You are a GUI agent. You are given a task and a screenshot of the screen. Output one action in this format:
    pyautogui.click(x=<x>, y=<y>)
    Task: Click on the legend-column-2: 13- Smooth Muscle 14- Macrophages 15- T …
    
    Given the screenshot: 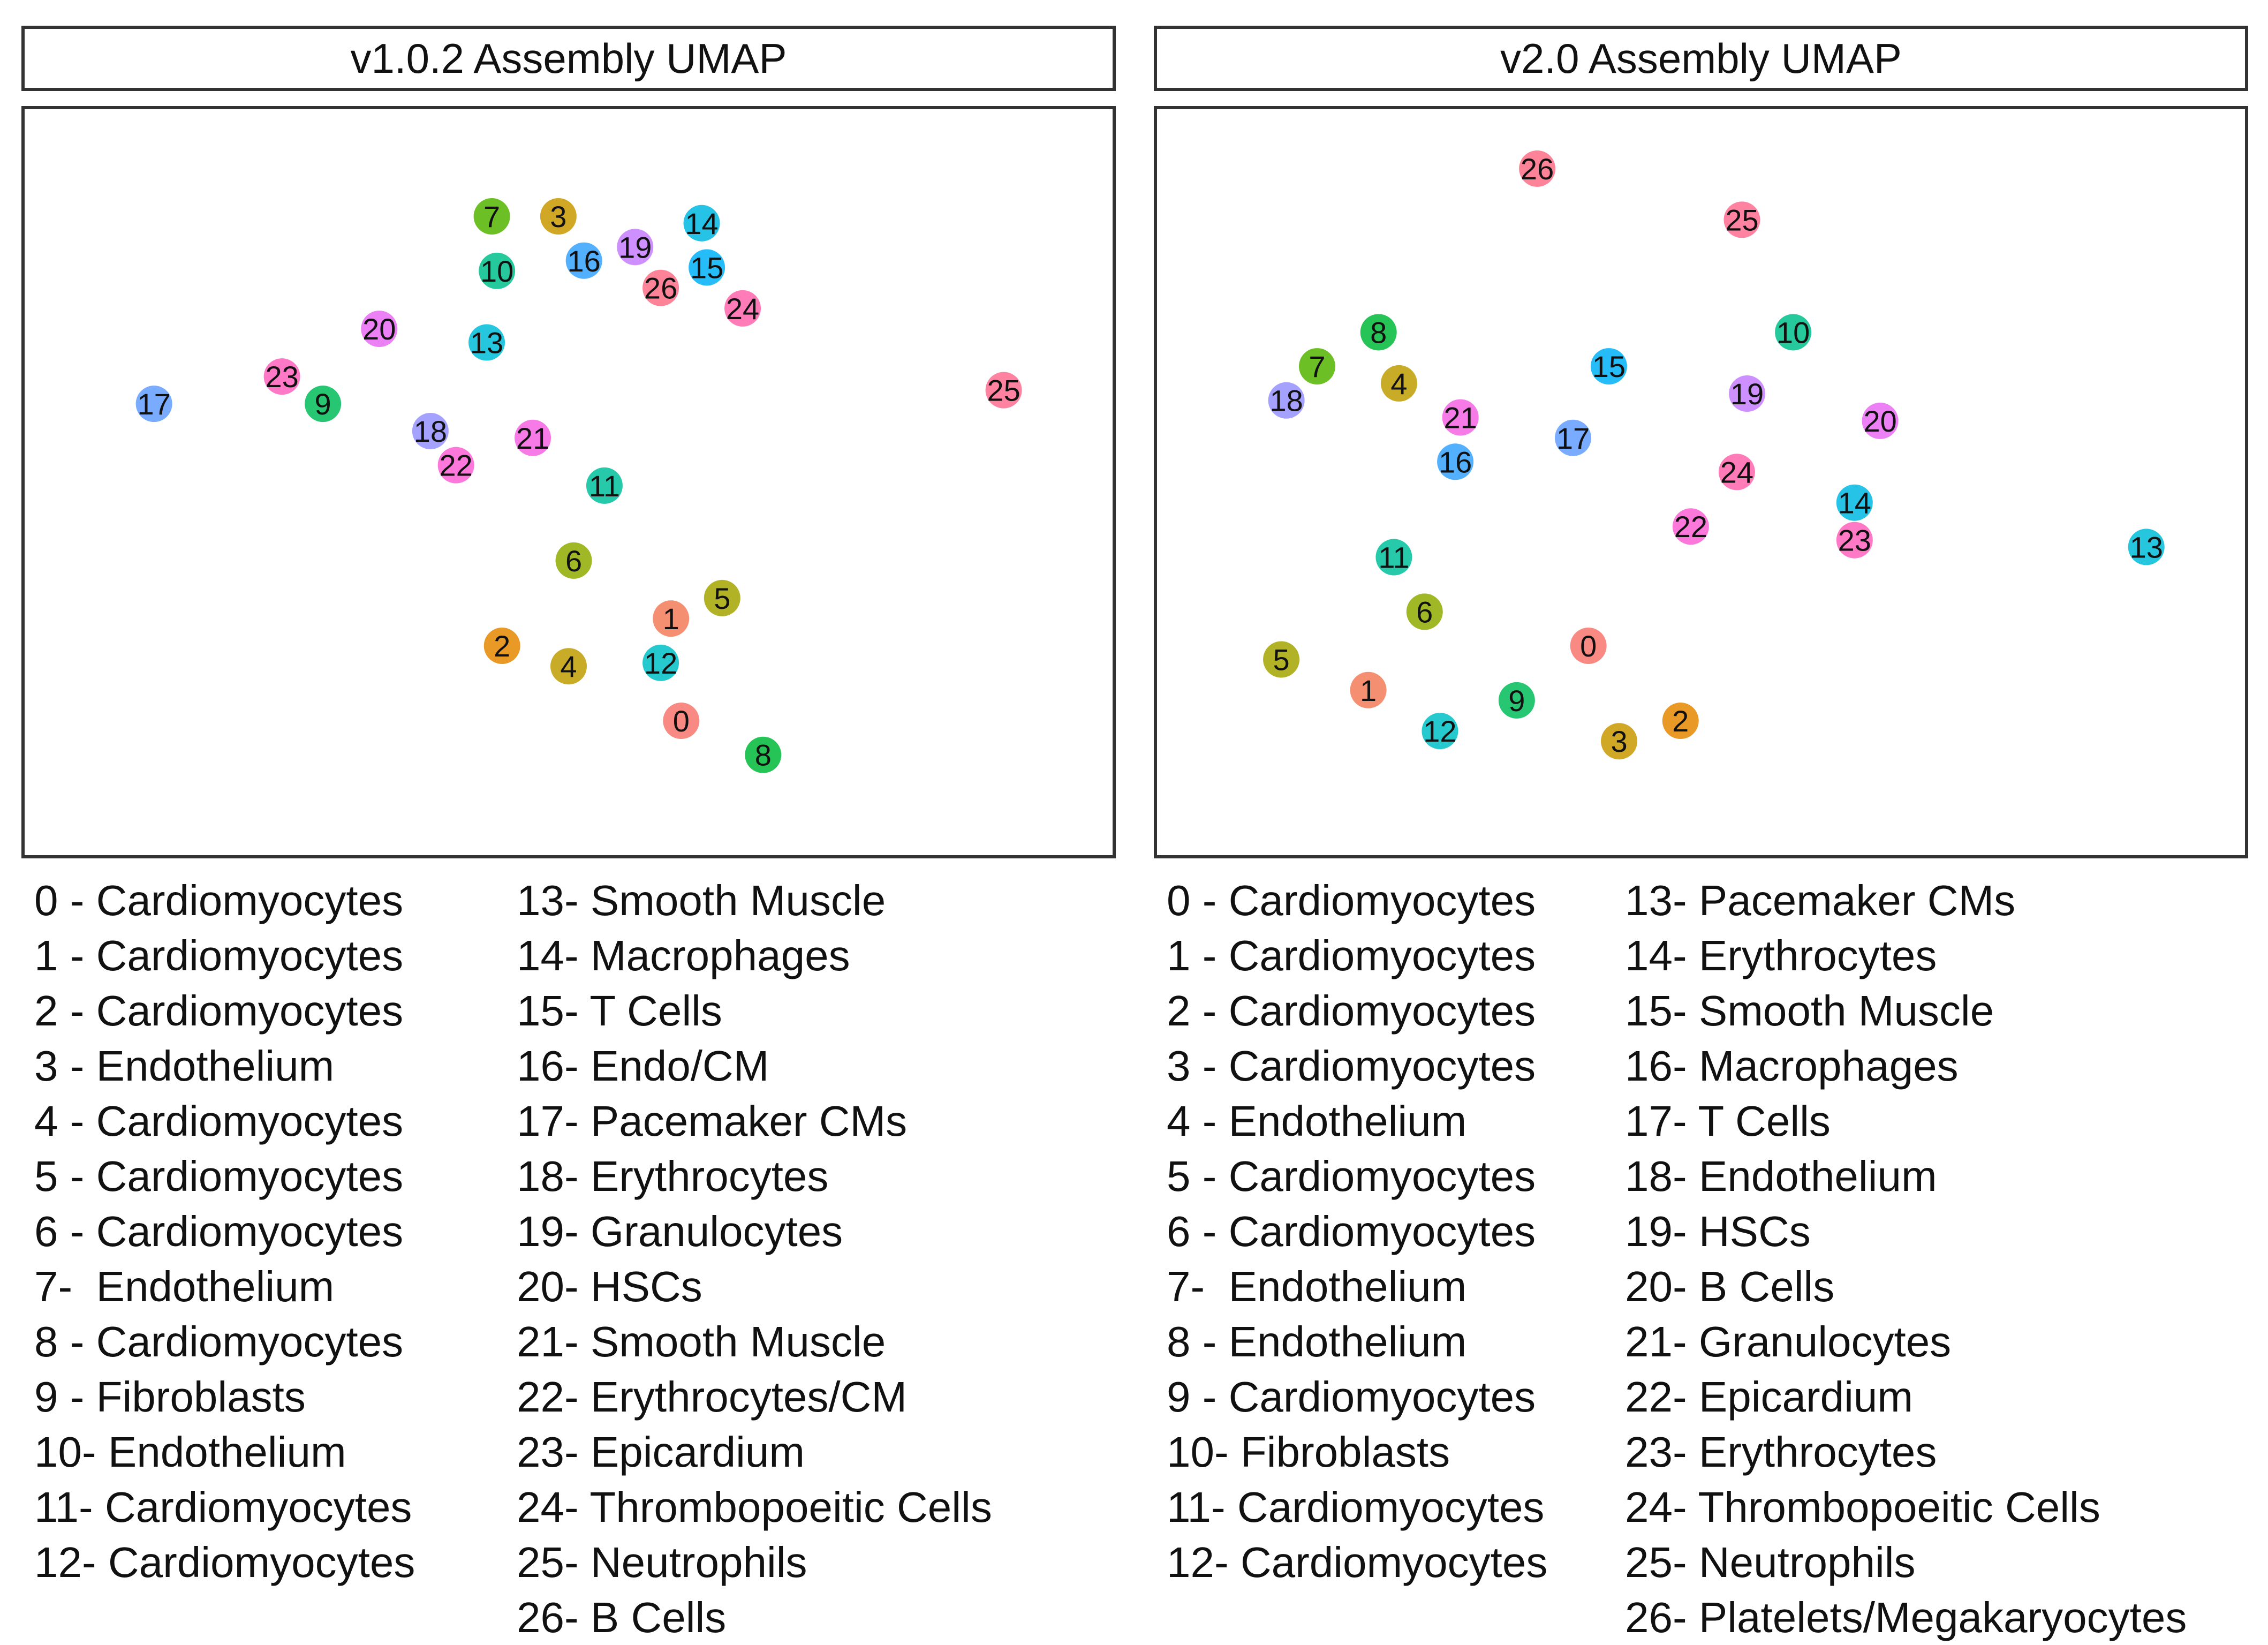 What is the action you would take?
    pyautogui.click(x=755, y=1259)
    